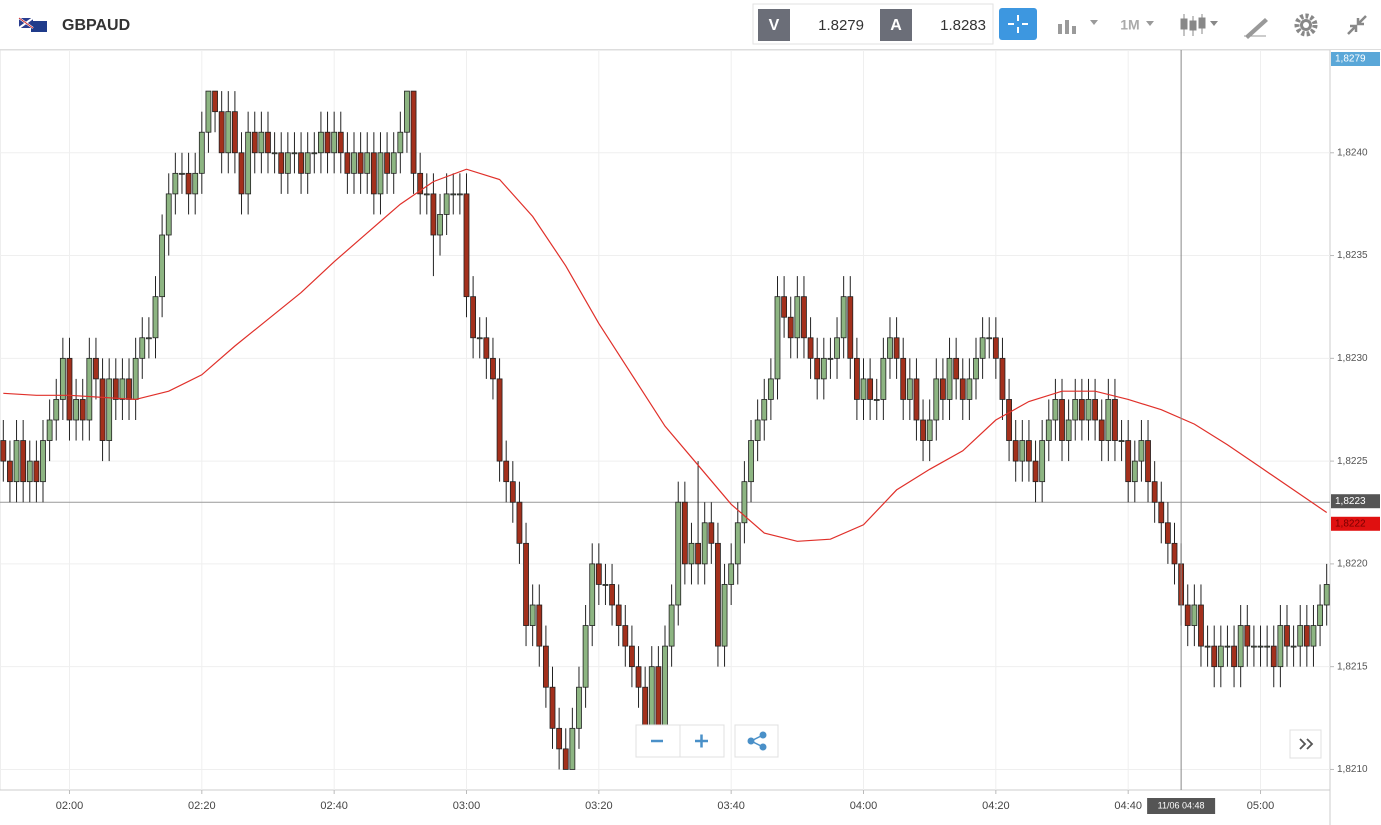  What do you see at coordinates (756, 741) in the screenshot?
I see `share-button` at bounding box center [756, 741].